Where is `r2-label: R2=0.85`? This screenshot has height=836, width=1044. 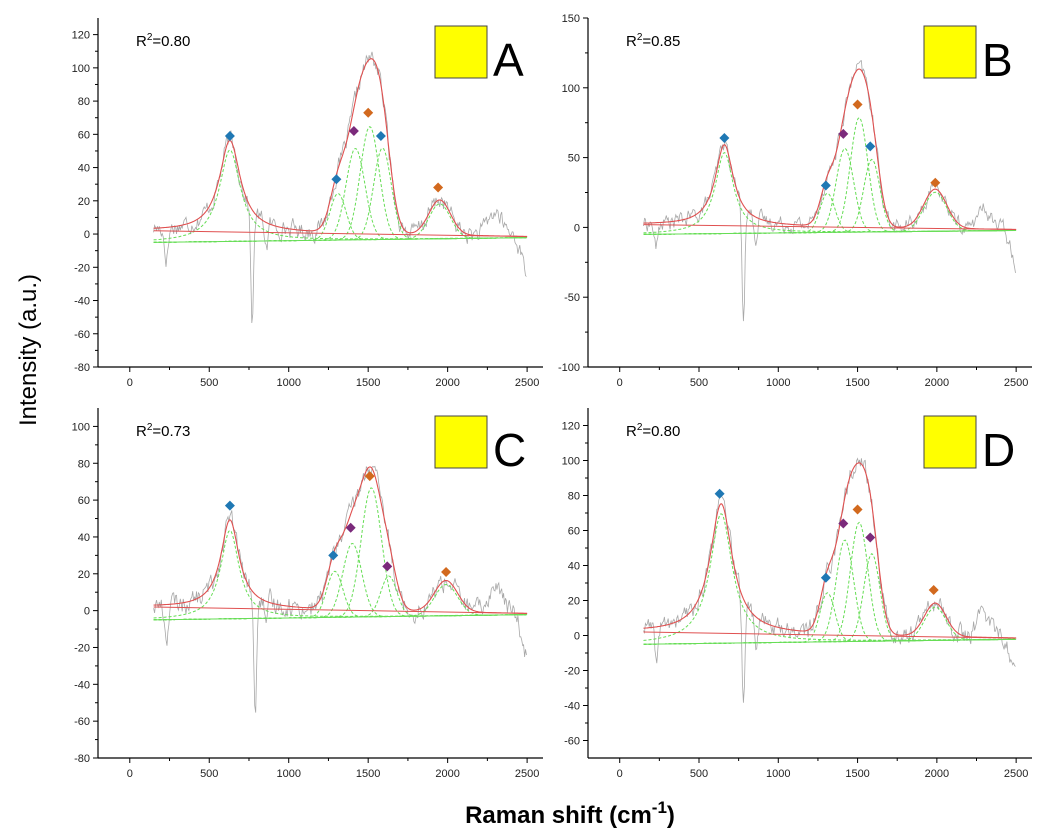
r2-label: R2=0.85 is located at coordinates (653, 41).